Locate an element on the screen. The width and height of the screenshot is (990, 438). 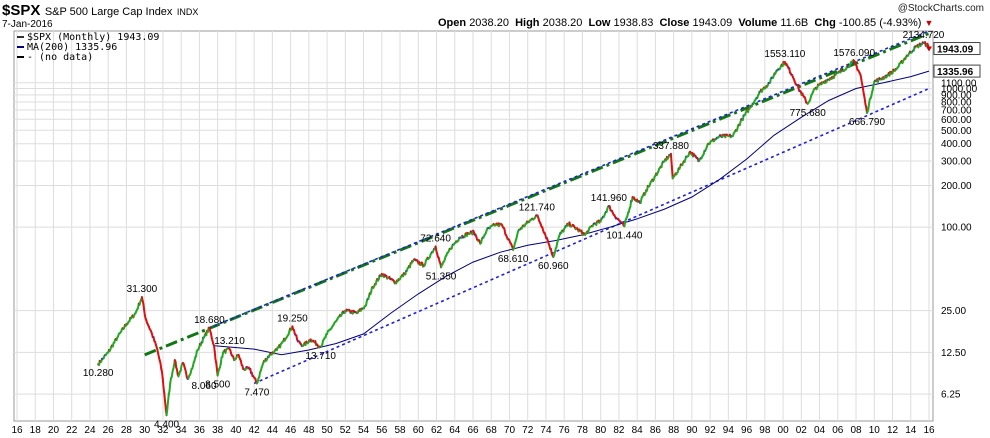
price-annotation: 7.470 is located at coordinates (256, 392).